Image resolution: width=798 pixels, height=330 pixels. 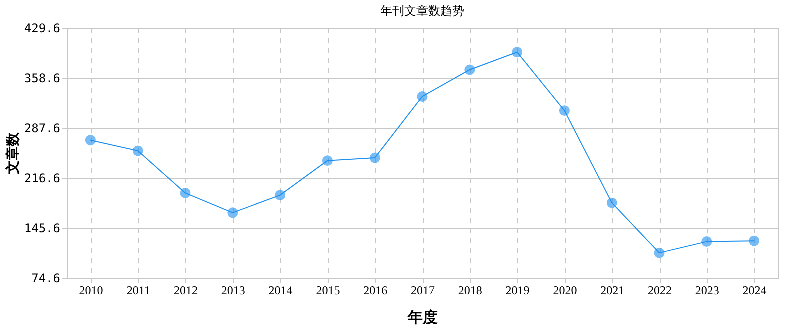 What do you see at coordinates (376, 291) in the screenshot?
I see `x-tick-label: 2016` at bounding box center [376, 291].